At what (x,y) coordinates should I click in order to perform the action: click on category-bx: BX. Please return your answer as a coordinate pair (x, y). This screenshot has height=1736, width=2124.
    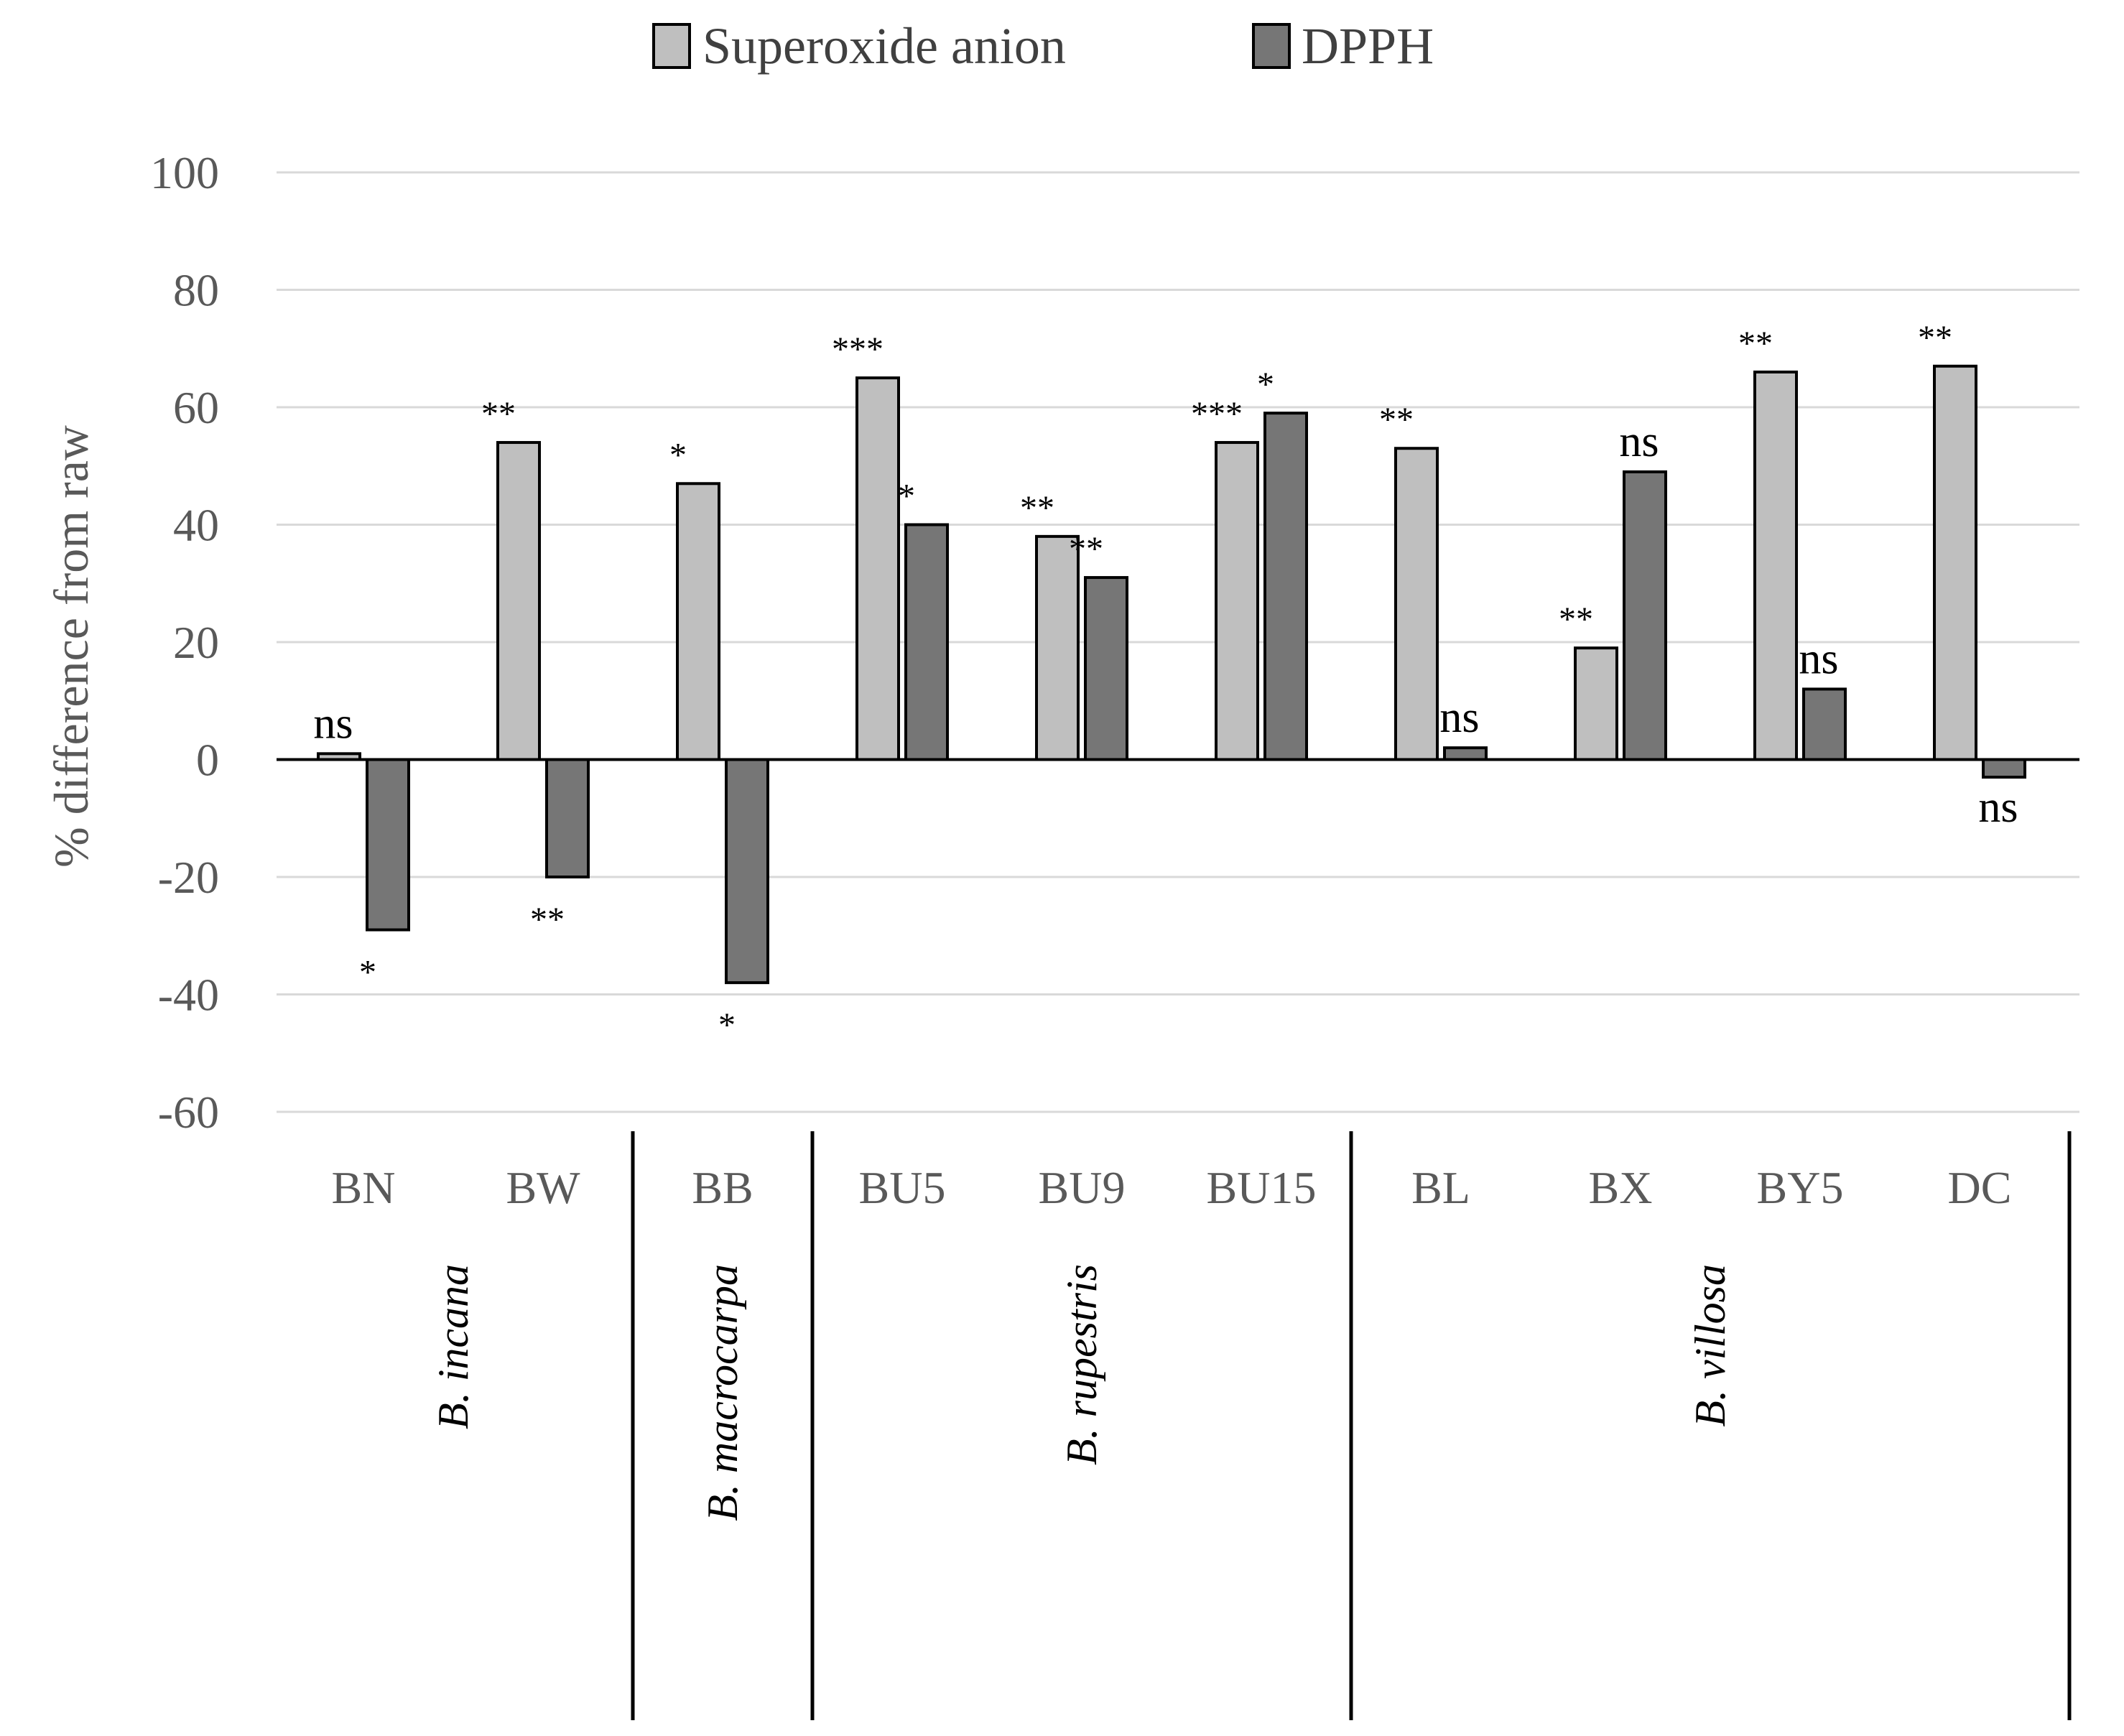
    Looking at the image, I should click on (1621, 1187).